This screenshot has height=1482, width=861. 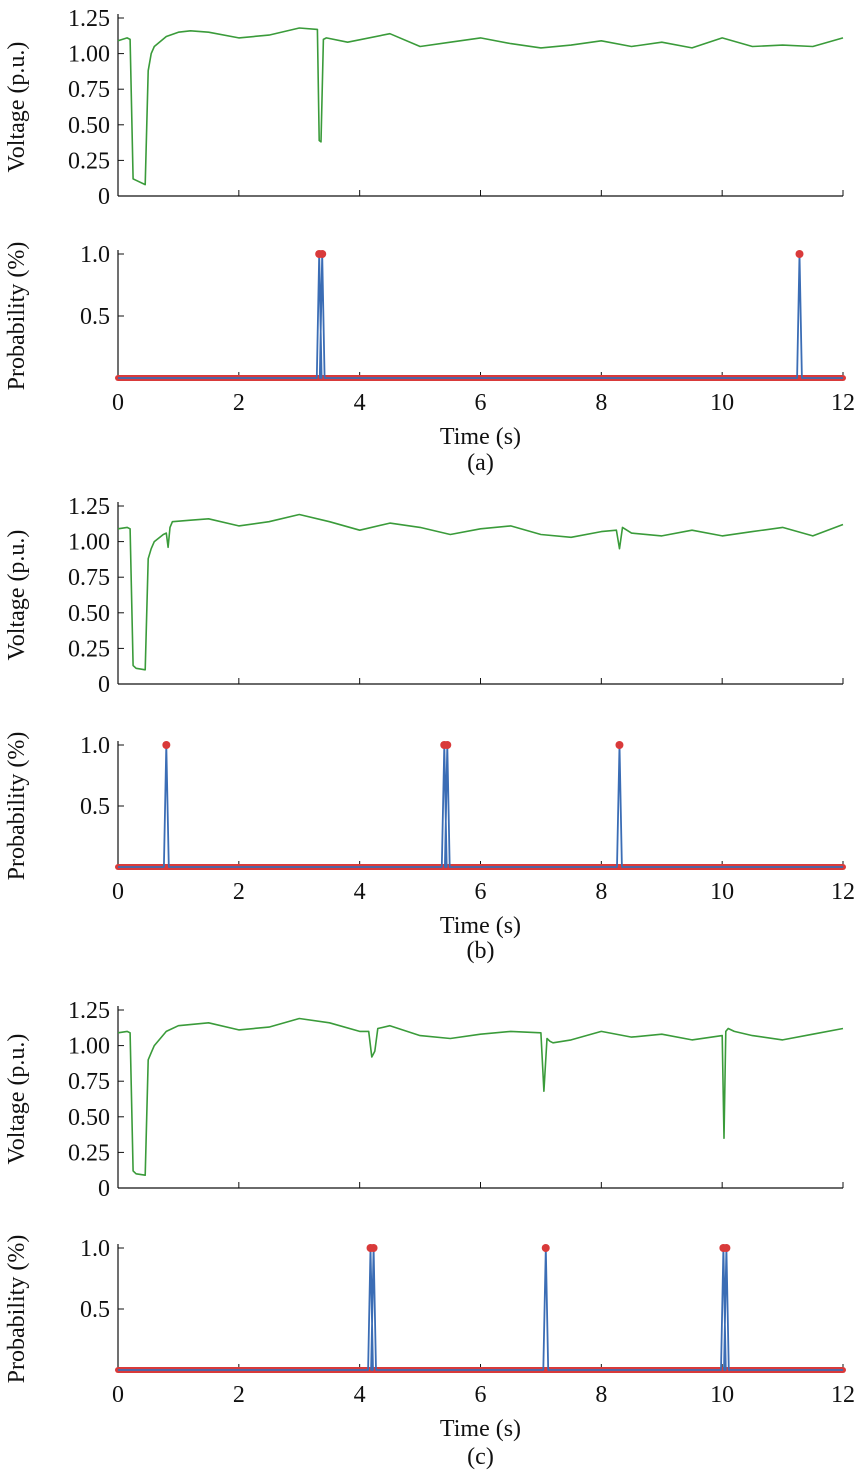 What do you see at coordinates (480, 463) in the screenshot?
I see `panel-caption: (a)` at bounding box center [480, 463].